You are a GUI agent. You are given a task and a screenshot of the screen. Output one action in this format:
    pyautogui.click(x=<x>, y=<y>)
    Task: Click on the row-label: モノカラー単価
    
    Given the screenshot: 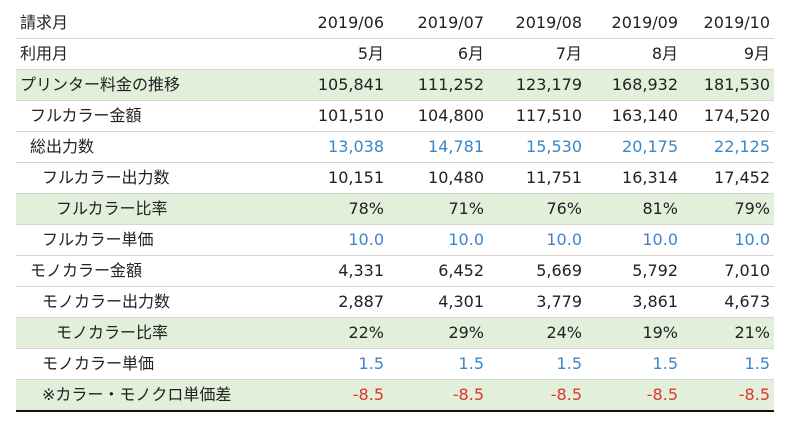 What is the action you would take?
    pyautogui.click(x=151, y=364)
    